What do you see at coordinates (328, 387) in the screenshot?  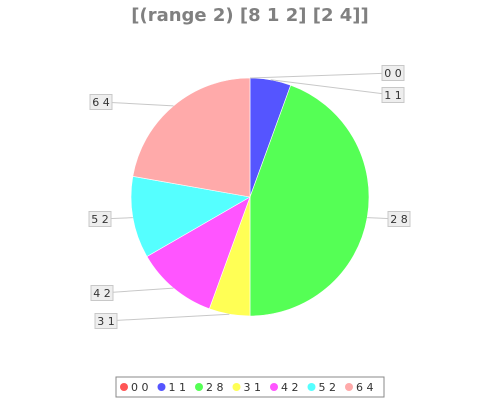 I see `legend-label-5-2: 5 2` at bounding box center [328, 387].